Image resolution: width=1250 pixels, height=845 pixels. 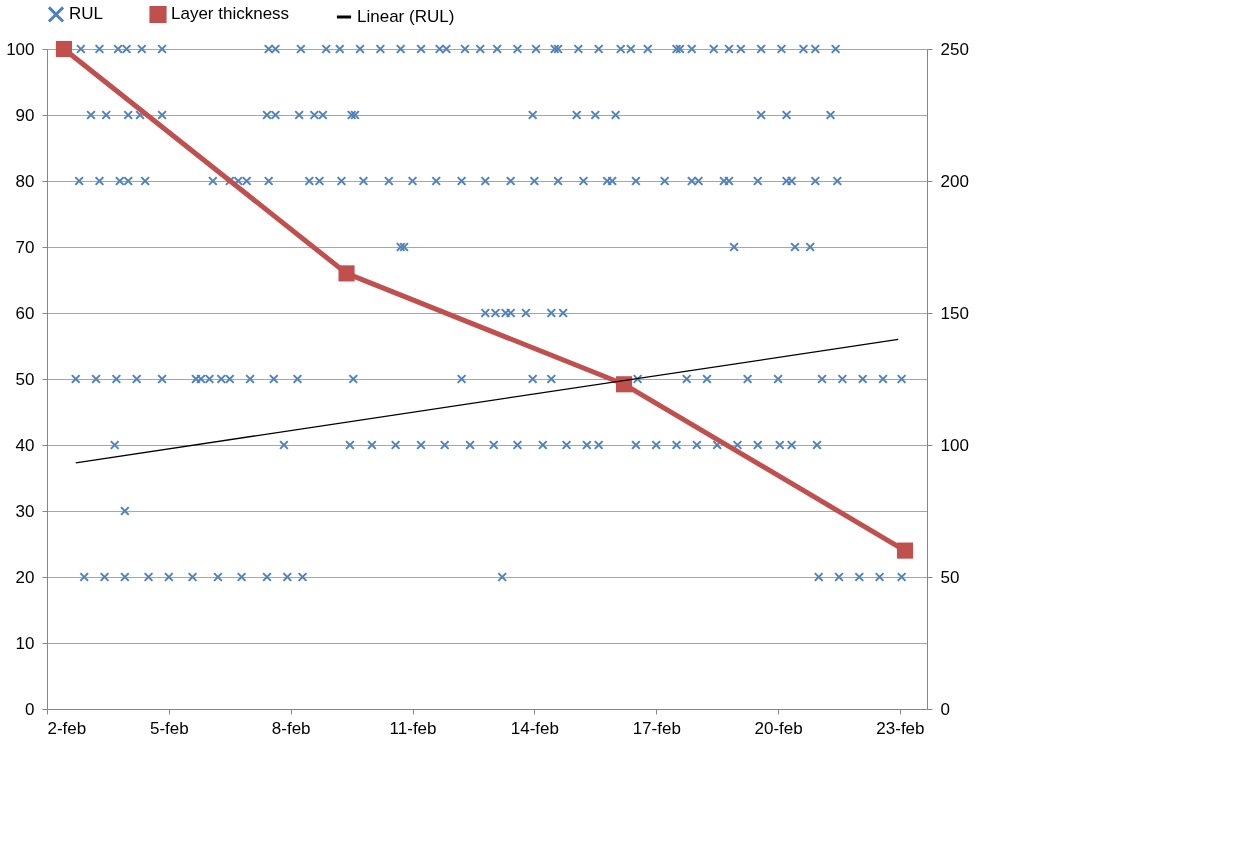 What do you see at coordinates (656, 728) in the screenshot?
I see `x-tick-label: 17-feb` at bounding box center [656, 728].